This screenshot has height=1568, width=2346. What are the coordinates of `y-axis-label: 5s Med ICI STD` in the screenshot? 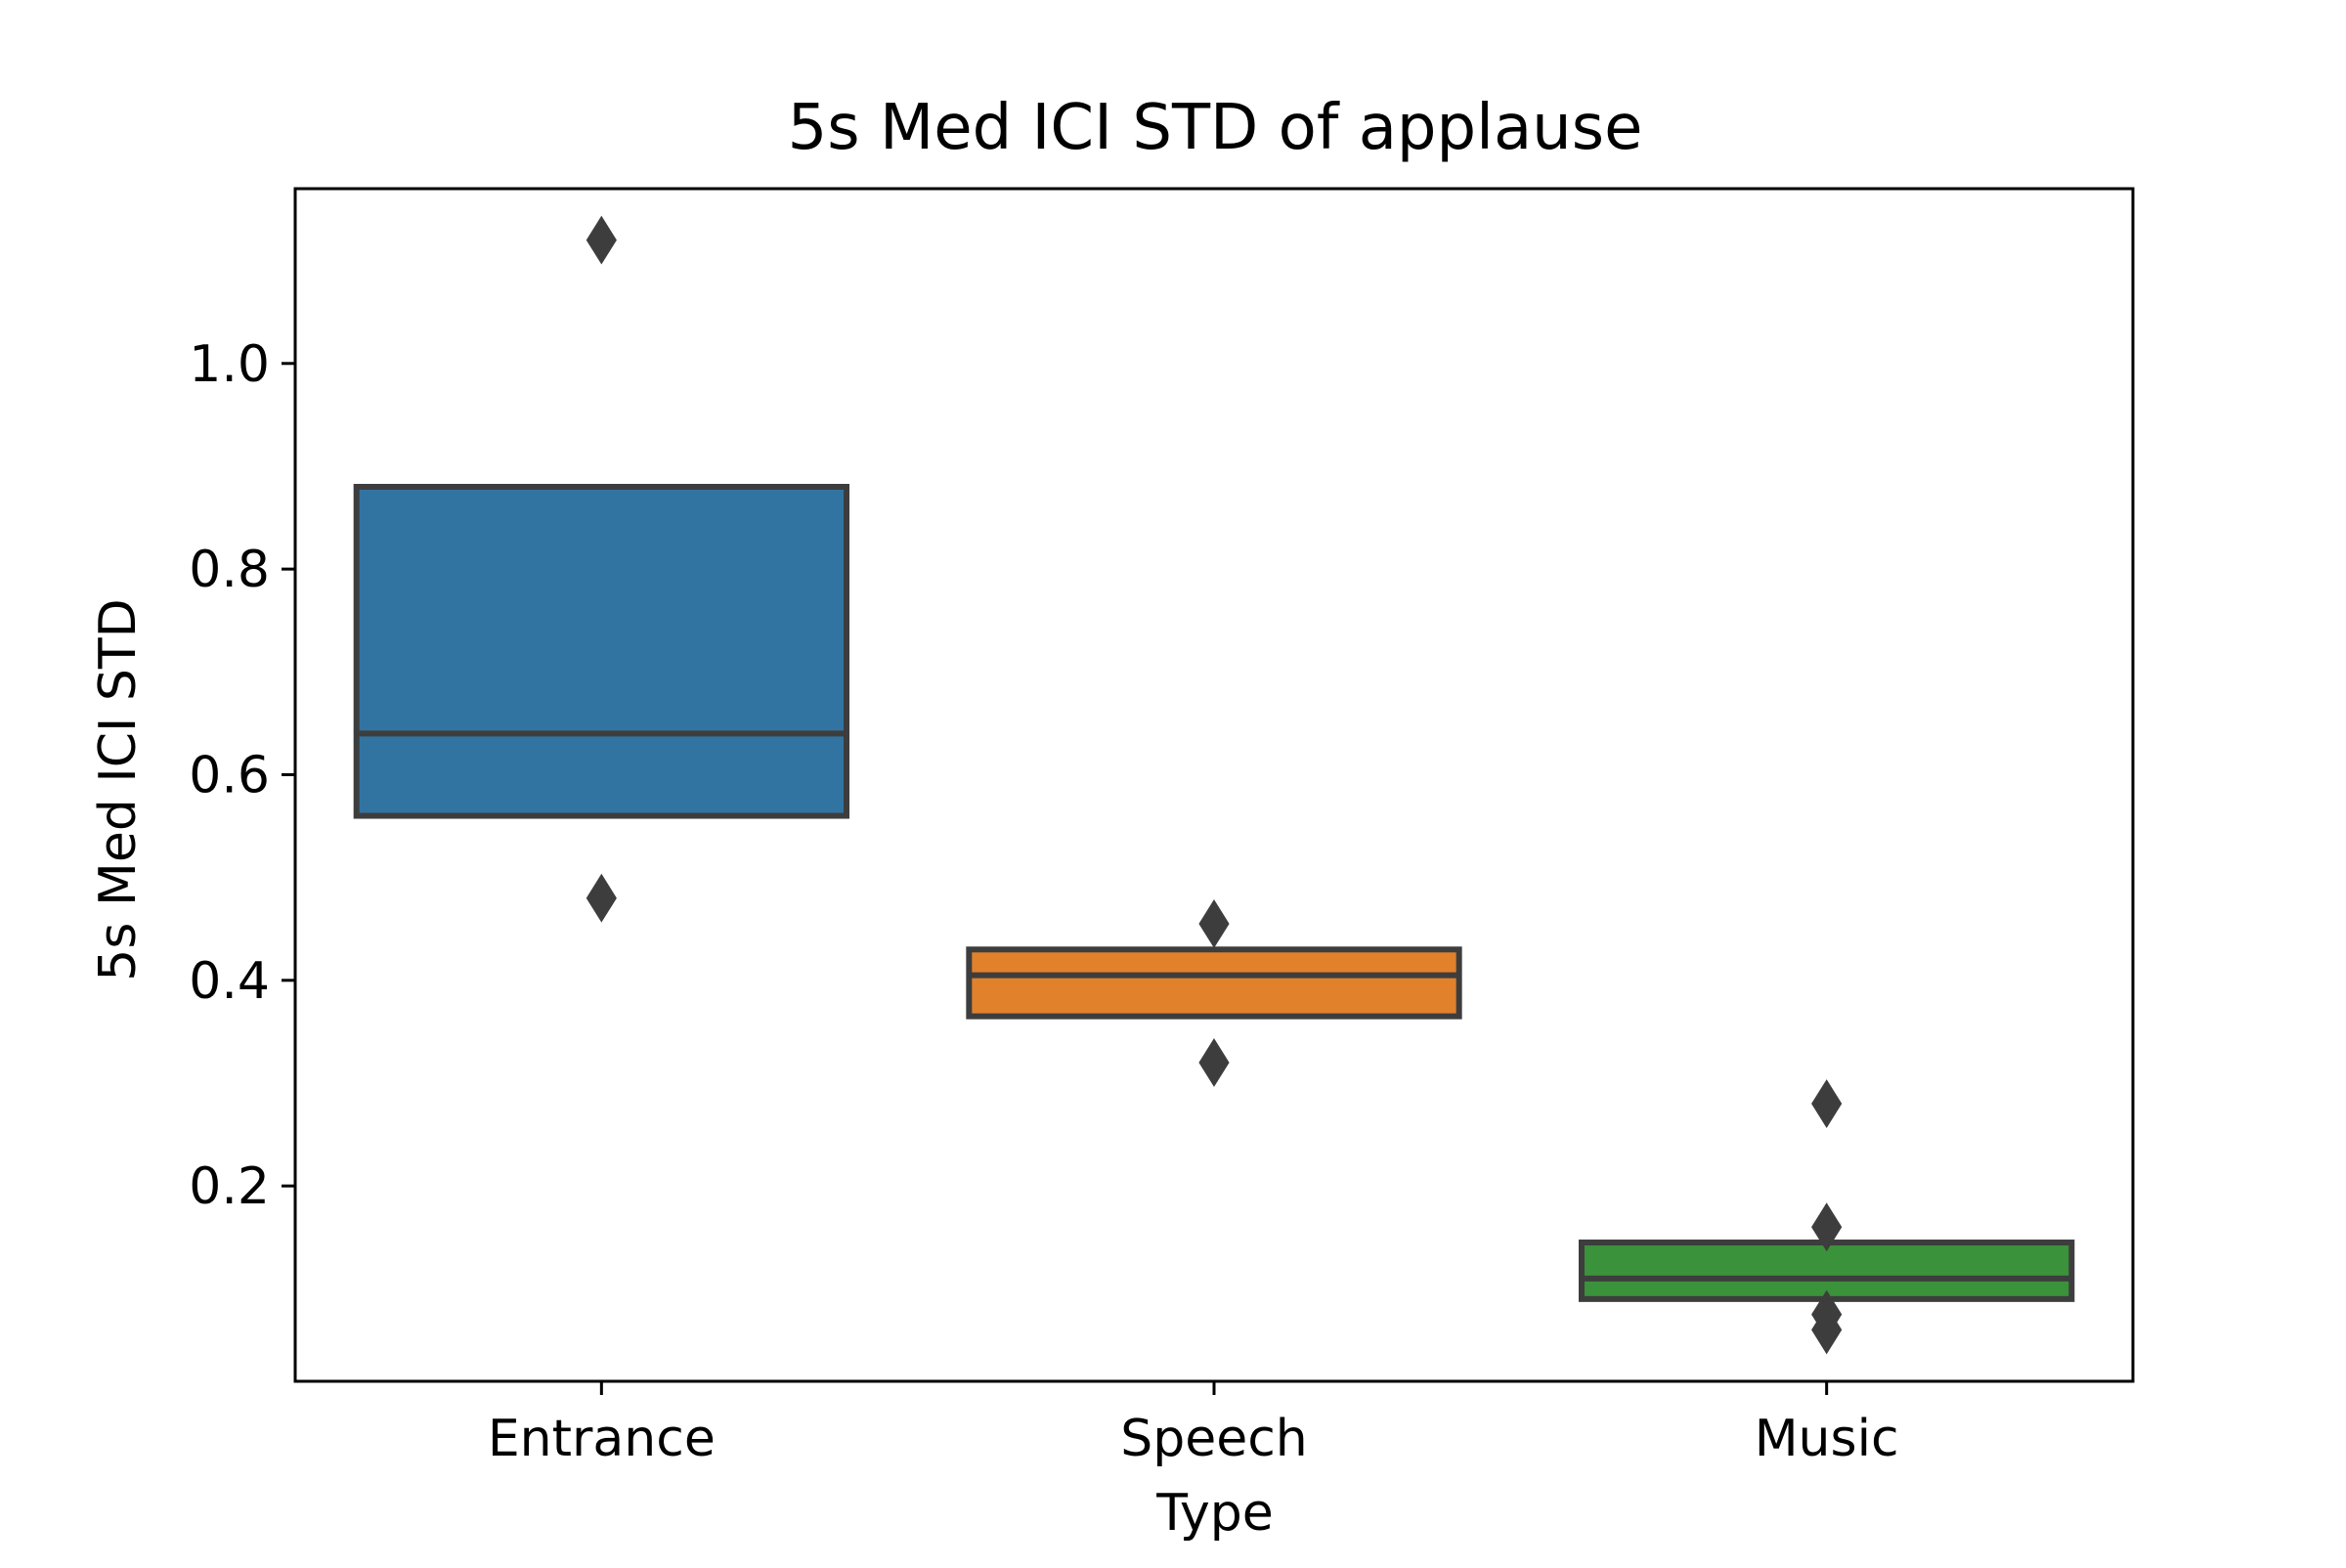 It's located at (119, 789).